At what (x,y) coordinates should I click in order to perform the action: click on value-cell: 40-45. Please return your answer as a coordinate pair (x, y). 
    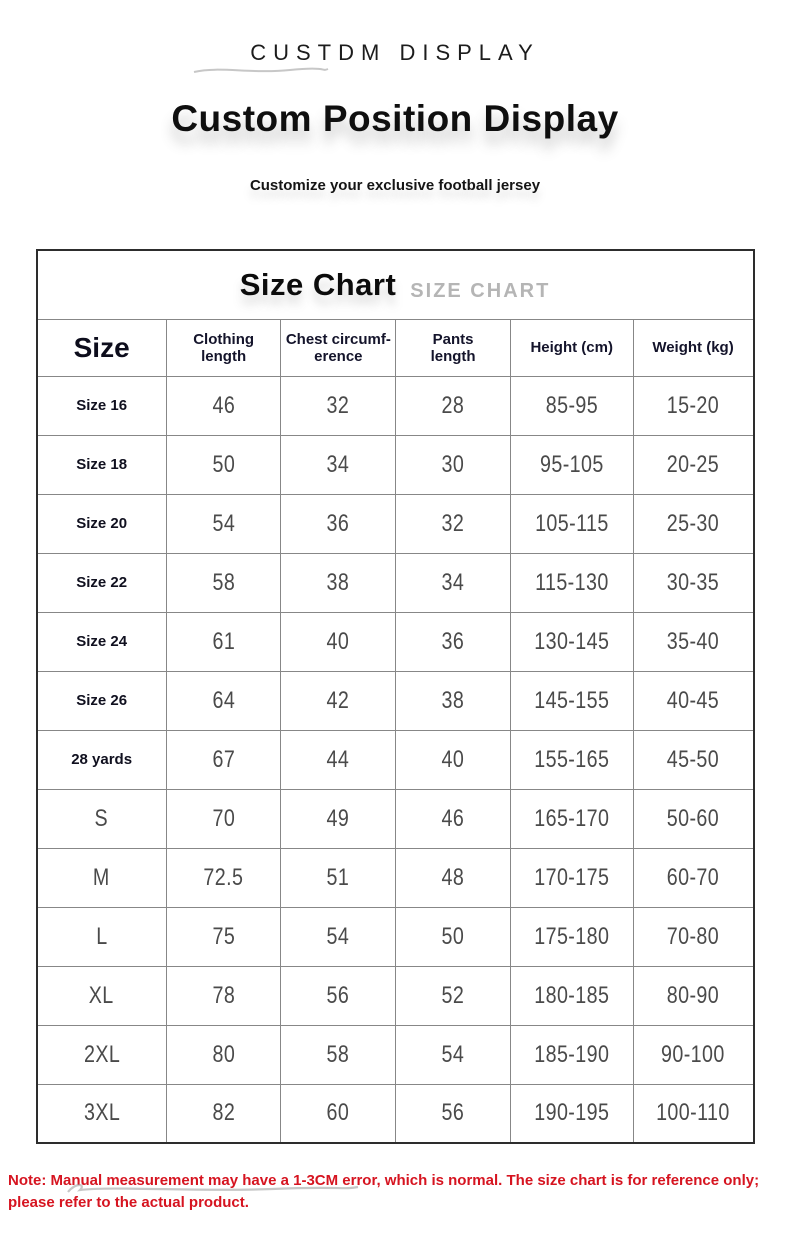
    Looking at the image, I should click on (693, 700).